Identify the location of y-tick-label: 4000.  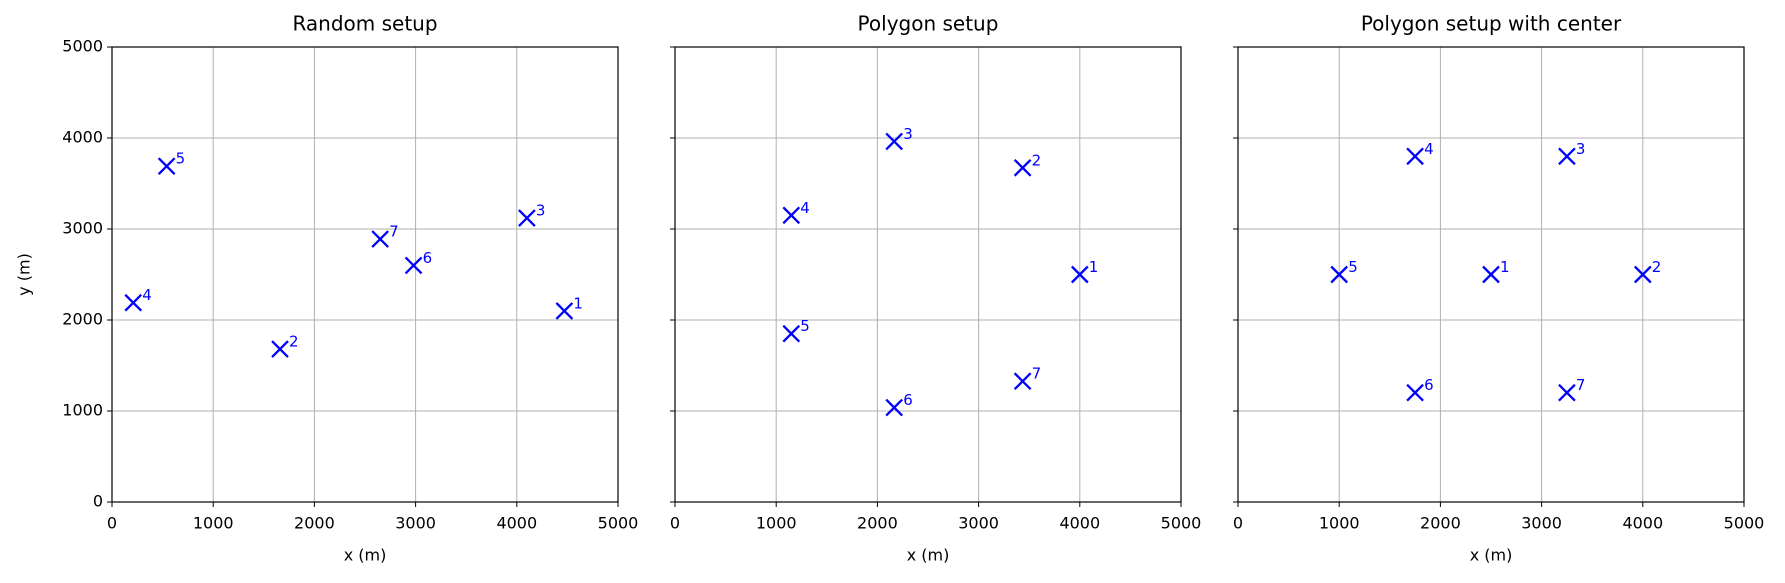
(82, 137).